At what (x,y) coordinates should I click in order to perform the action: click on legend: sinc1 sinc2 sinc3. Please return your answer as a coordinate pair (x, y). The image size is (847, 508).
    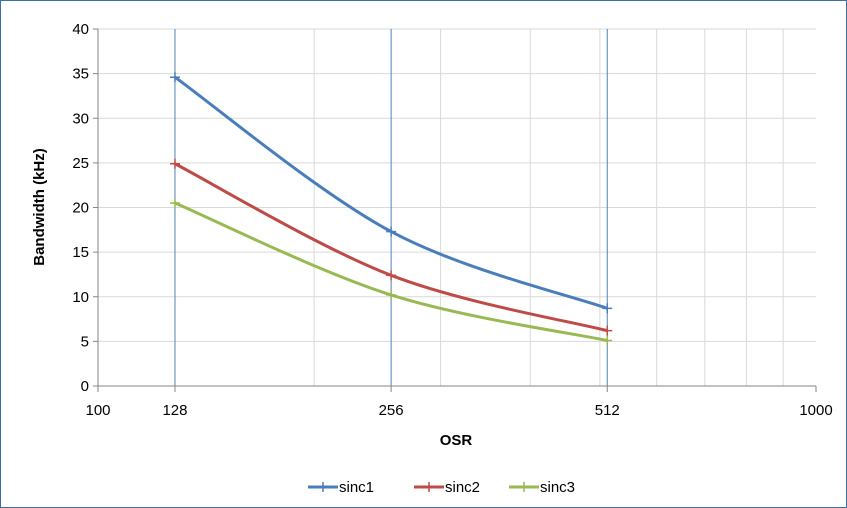
    Looking at the image, I should click on (441, 487).